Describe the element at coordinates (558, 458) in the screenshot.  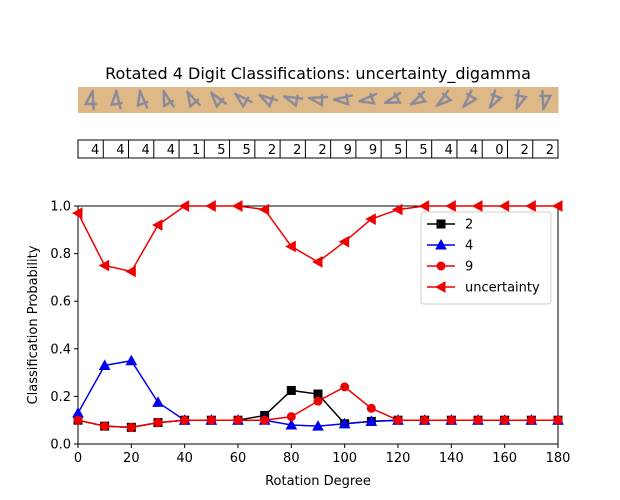
I see `x-tick-label: 180` at that location.